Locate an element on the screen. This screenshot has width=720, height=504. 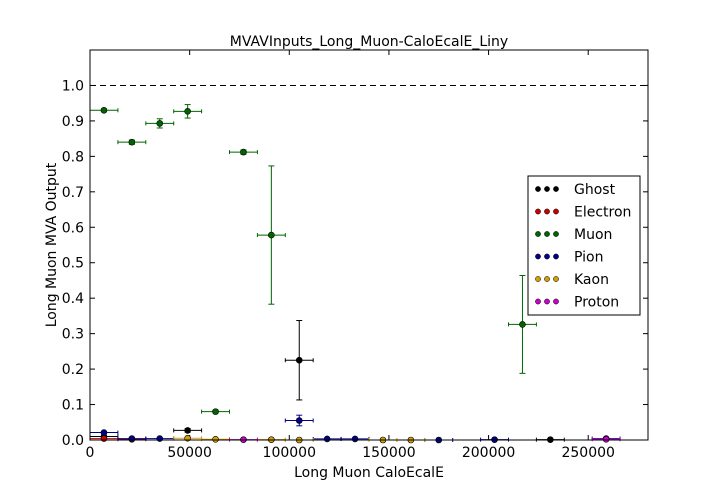
legend-item-proton: Proton is located at coordinates (577, 303).